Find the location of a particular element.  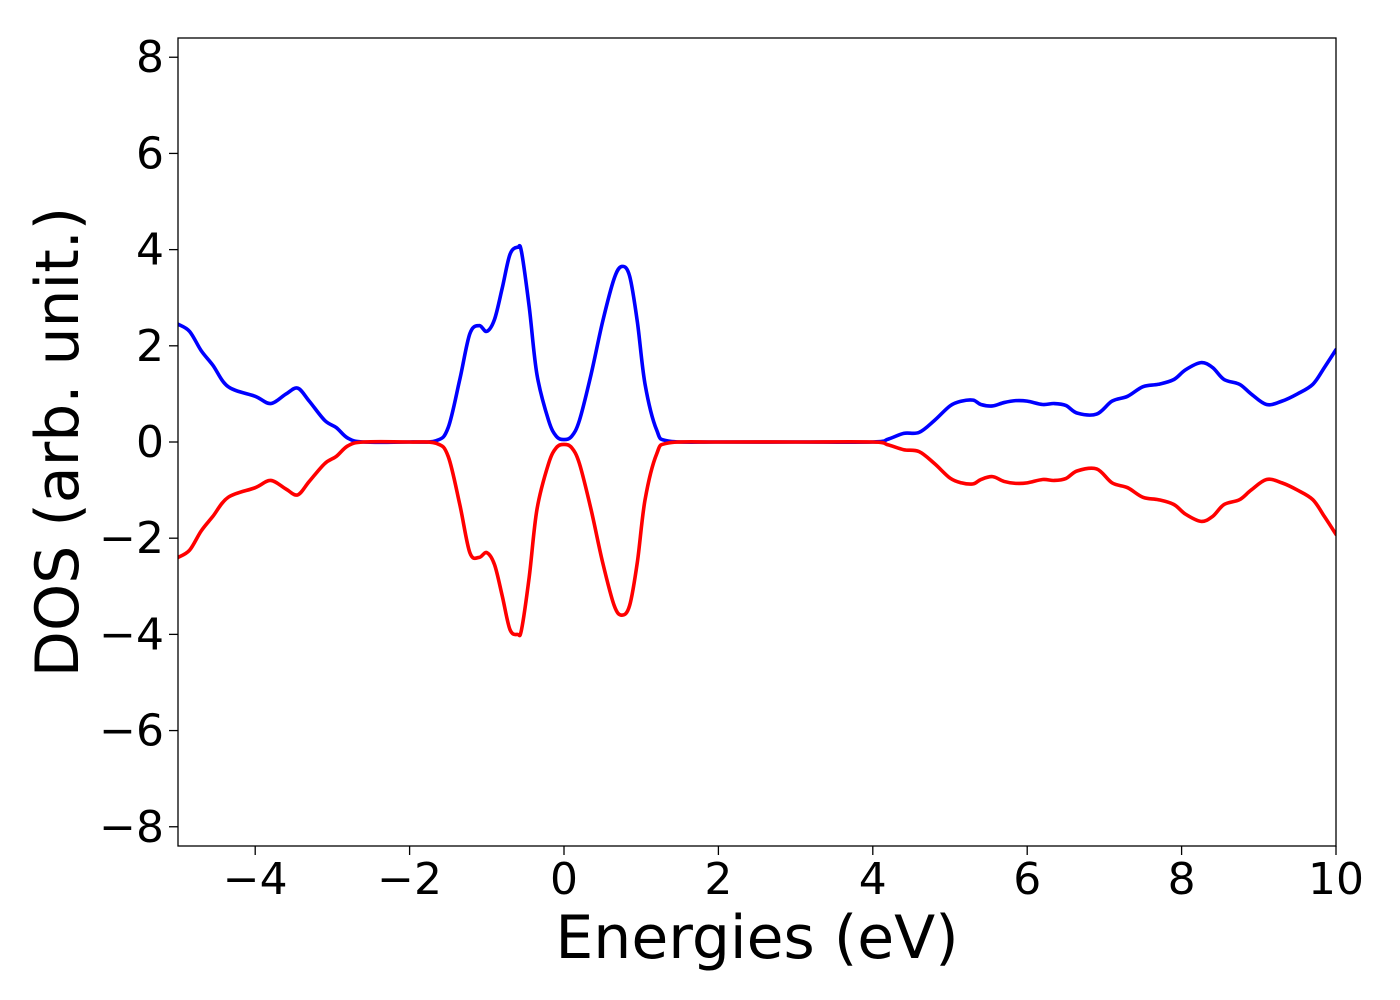

x-tick-label: 4 is located at coordinates (873, 879).